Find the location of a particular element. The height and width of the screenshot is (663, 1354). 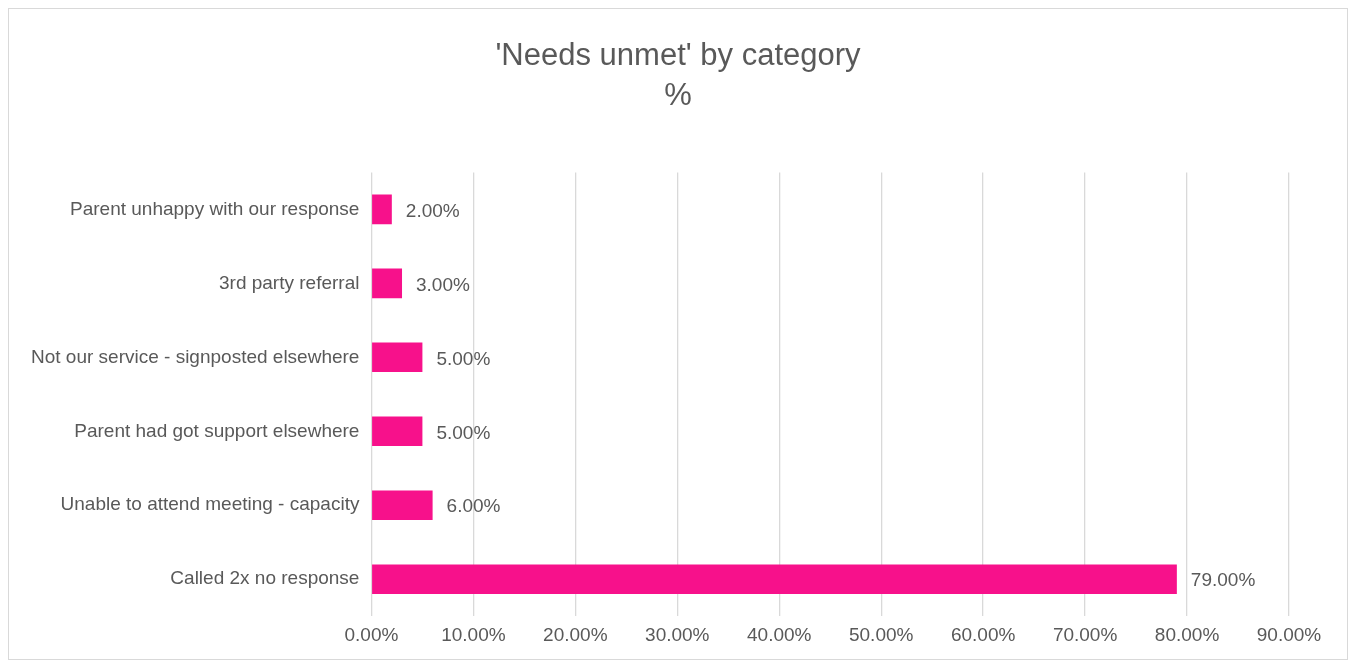

y-tick-label: Called 2x no response is located at coordinates (265, 578).